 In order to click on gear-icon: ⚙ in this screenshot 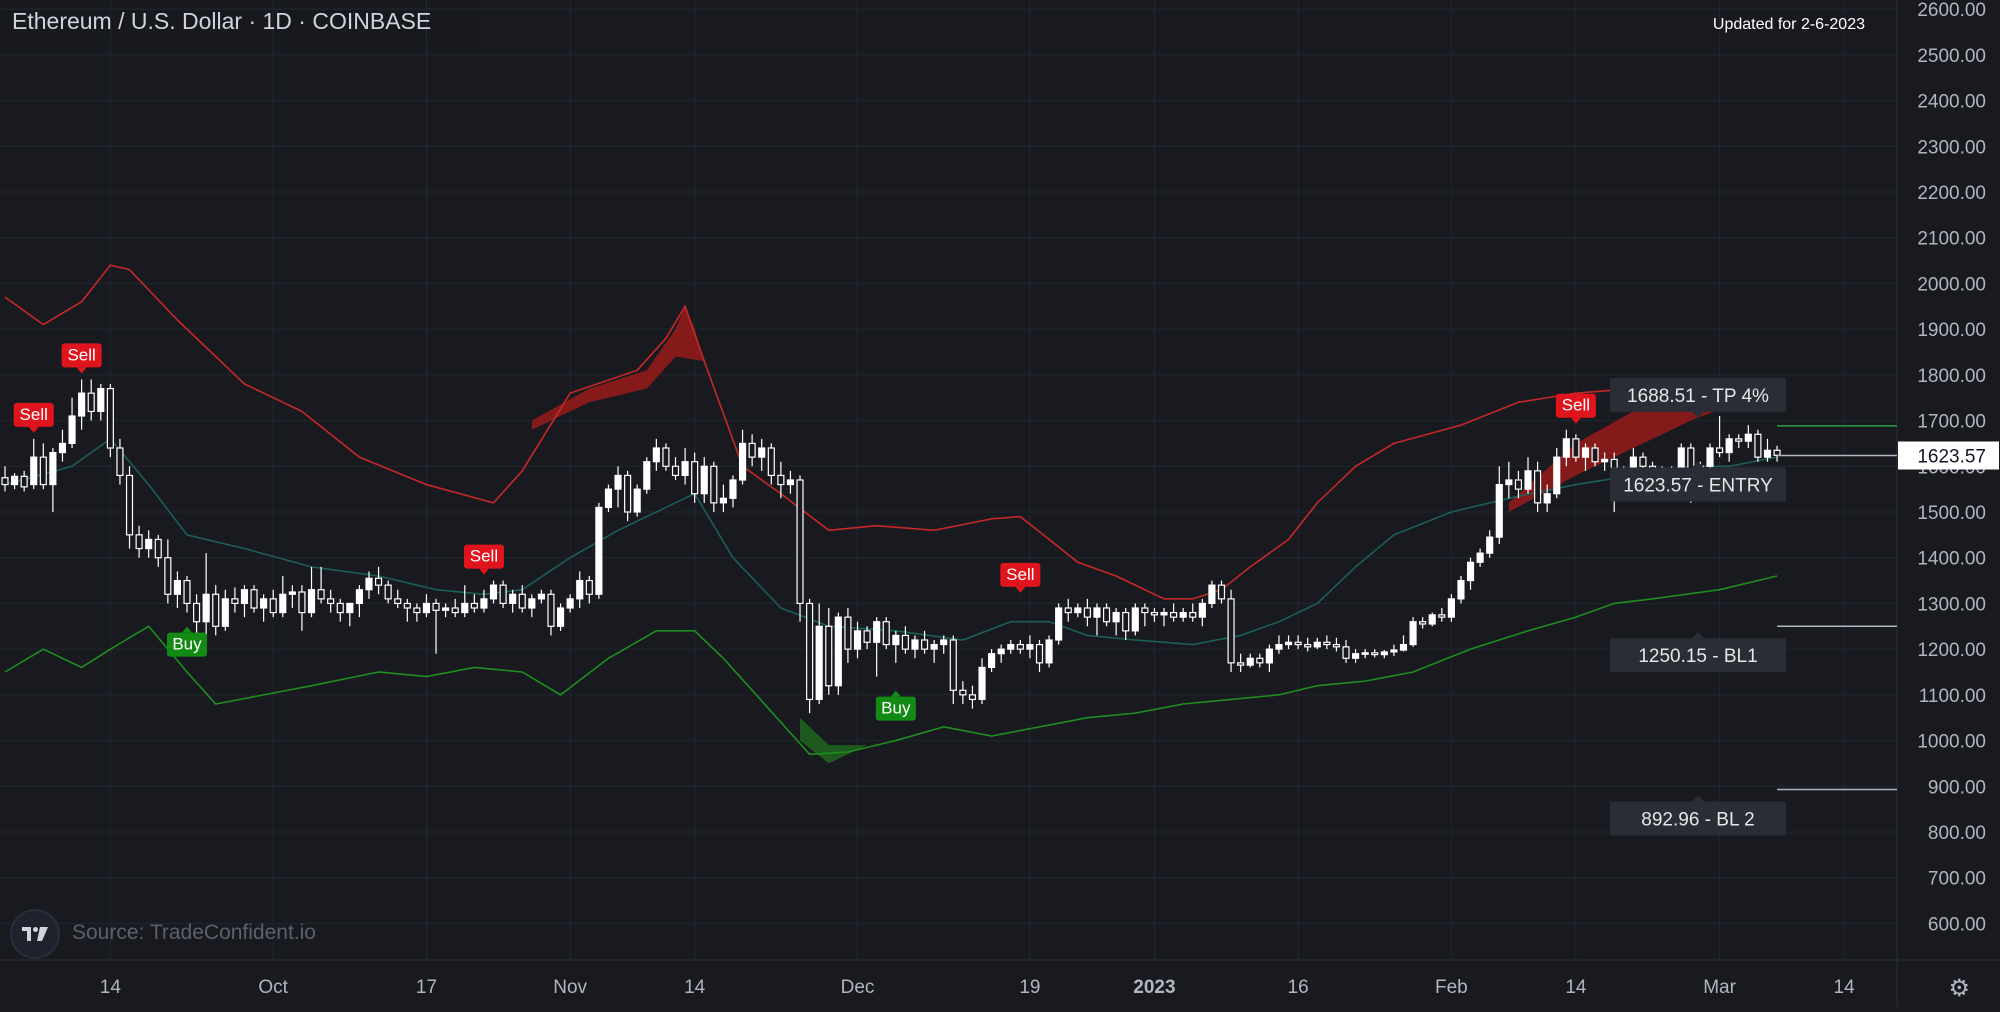, I will do `click(1959, 988)`.